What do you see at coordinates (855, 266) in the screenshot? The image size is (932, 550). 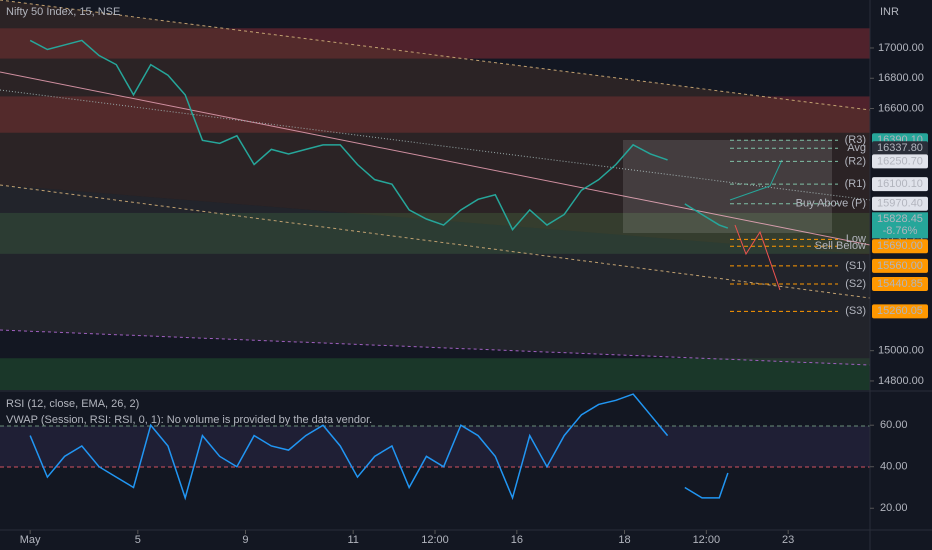 I see `level-name: (S1)` at bounding box center [855, 266].